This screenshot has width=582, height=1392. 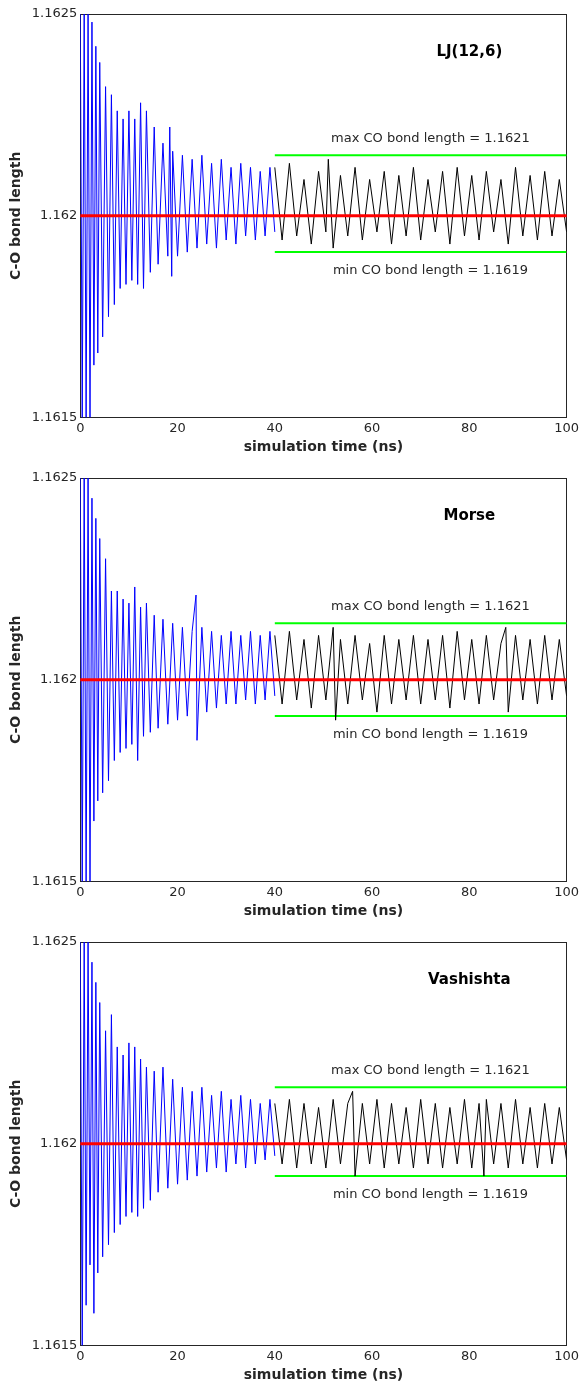 What do you see at coordinates (469, 514) in the screenshot?
I see `text: Morse` at bounding box center [469, 514].